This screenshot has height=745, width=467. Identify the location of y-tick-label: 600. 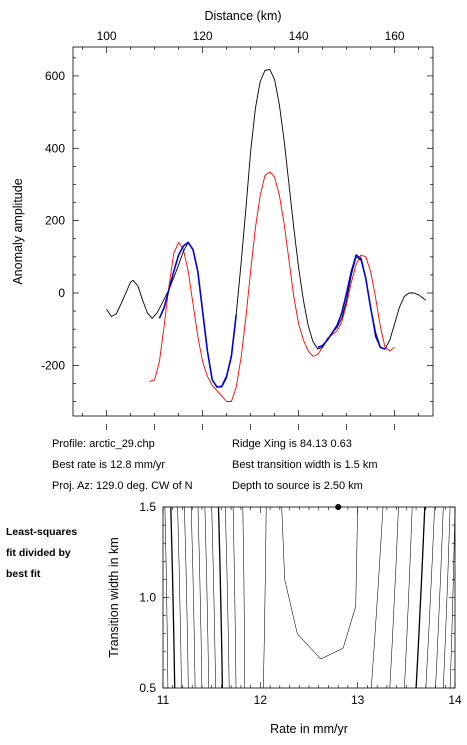
(55, 76).